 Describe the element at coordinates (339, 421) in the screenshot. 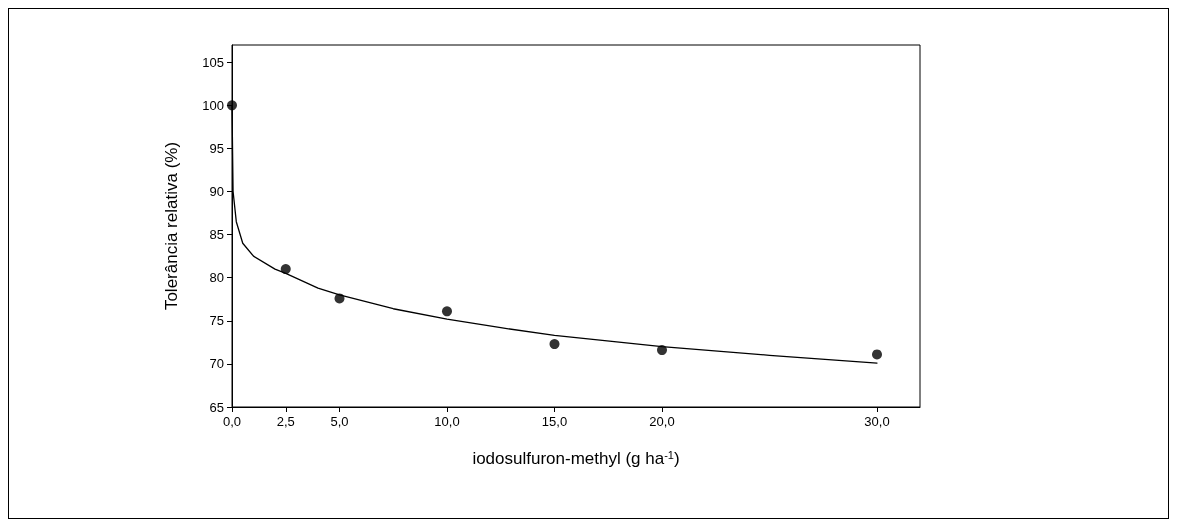

I see `x-tick-label: 5,0` at that location.